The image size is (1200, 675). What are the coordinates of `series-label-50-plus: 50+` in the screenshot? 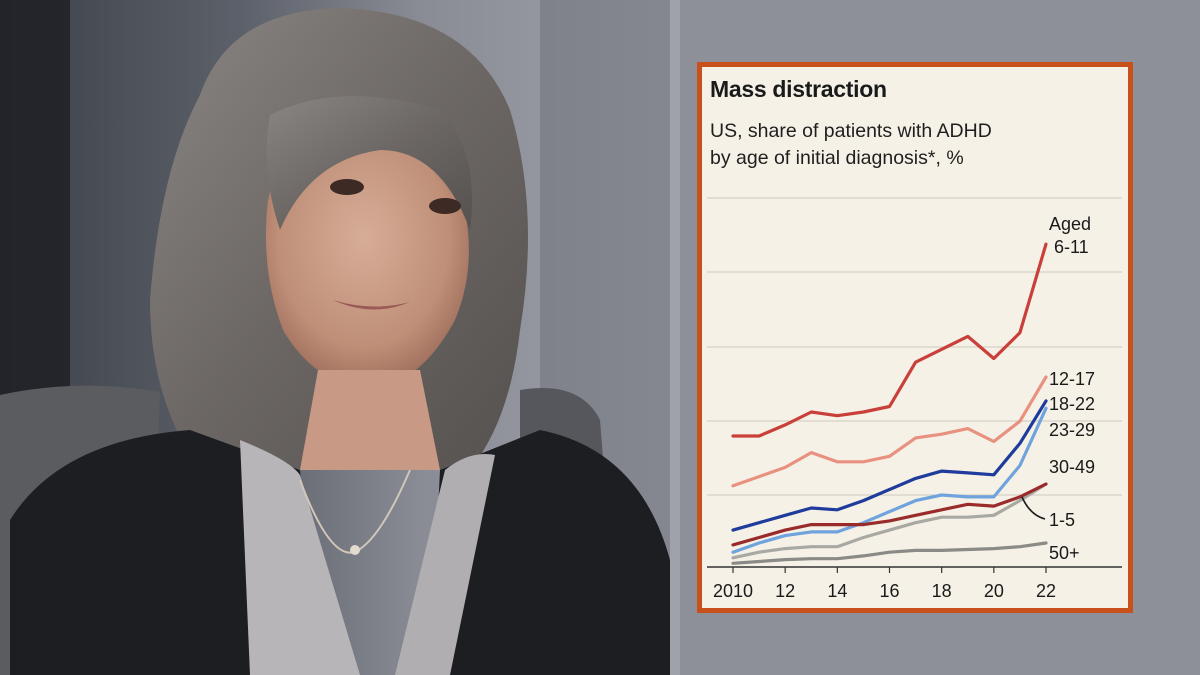 It's located at (1064, 553).